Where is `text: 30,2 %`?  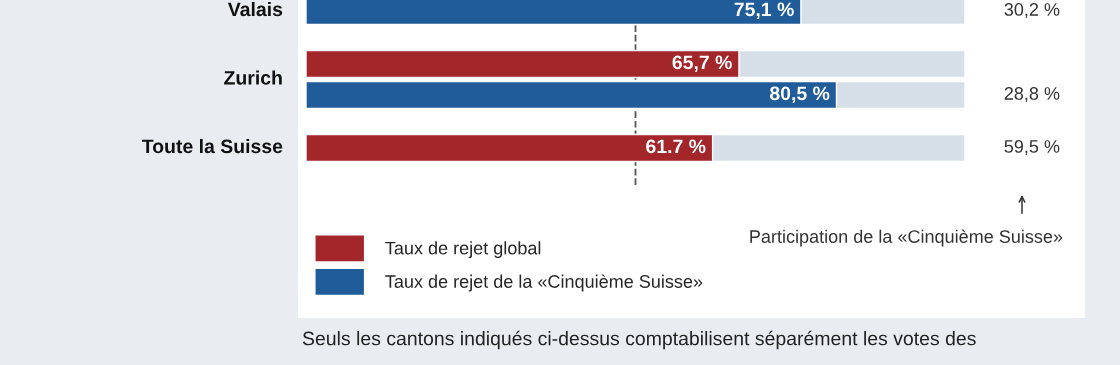
text: 30,2 % is located at coordinates (1032, 10).